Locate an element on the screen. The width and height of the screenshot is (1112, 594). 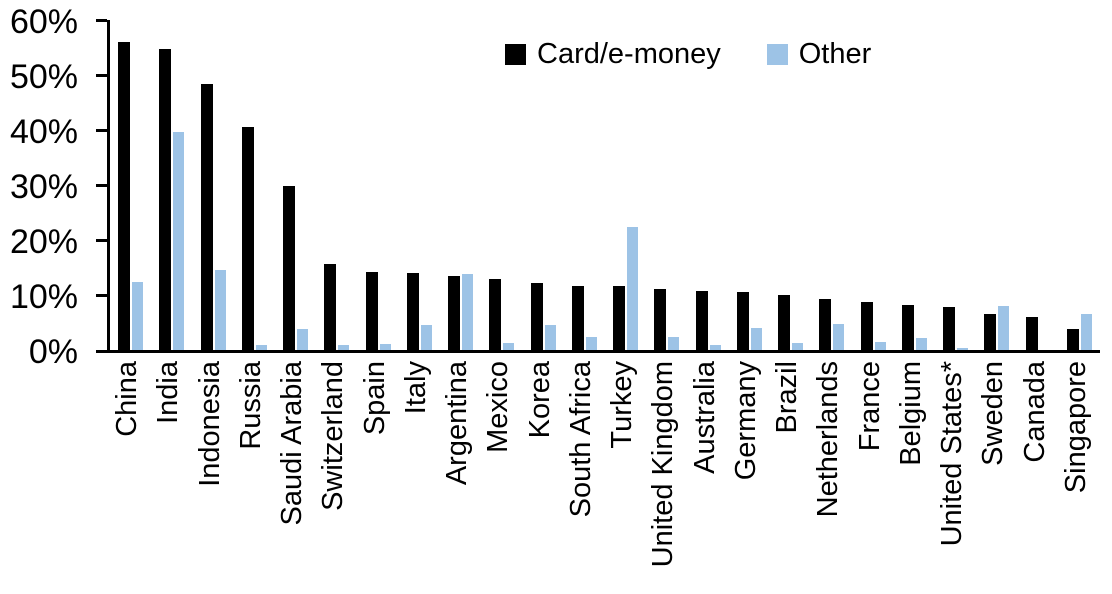
category-india is located at coordinates (171, 185).